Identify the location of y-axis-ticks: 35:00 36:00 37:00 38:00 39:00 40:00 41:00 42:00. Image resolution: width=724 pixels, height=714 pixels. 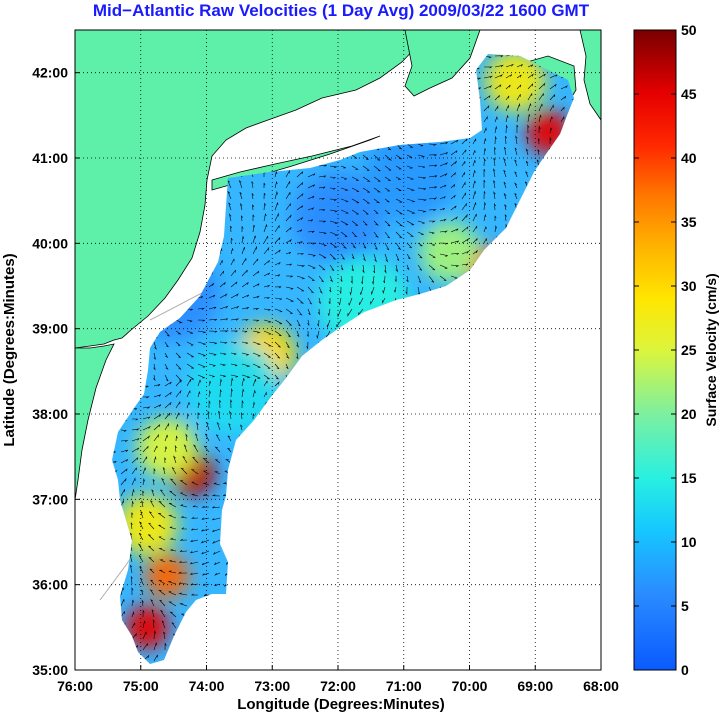
(56, 371).